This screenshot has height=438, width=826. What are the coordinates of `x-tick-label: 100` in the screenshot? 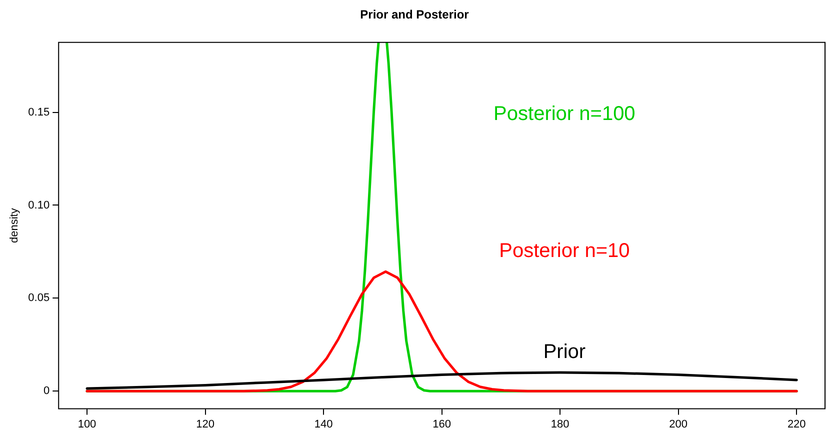 It's located at (87, 424).